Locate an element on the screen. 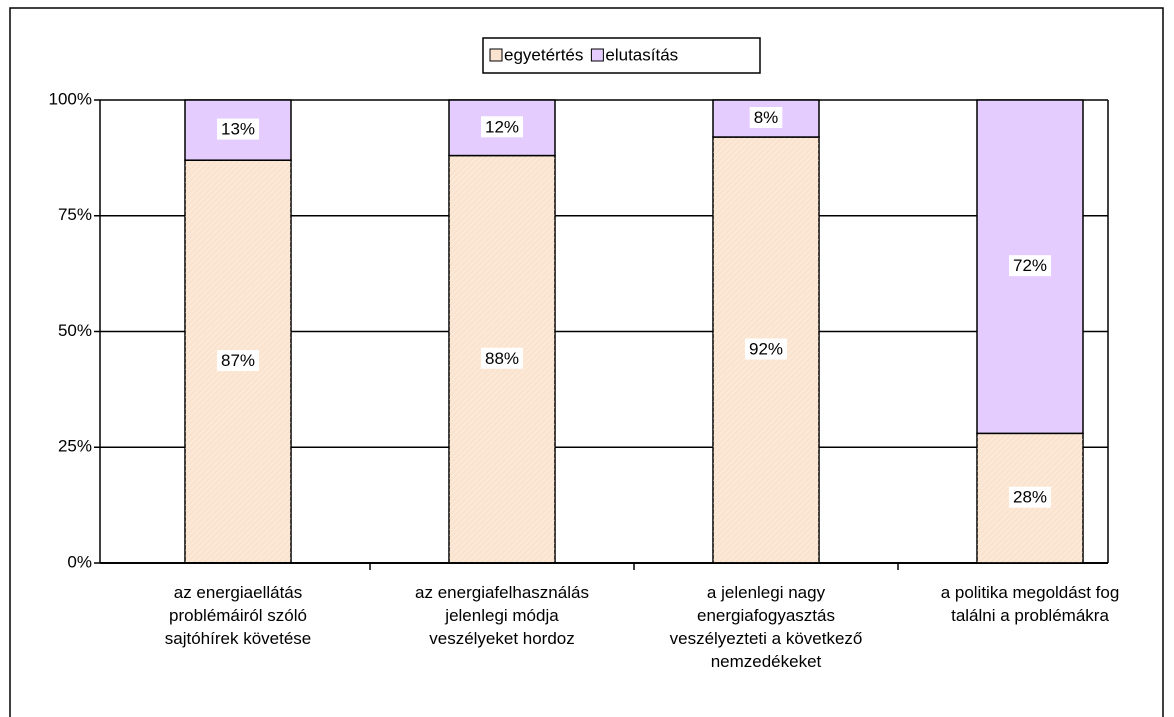 The width and height of the screenshot is (1174, 717). legend-label: elutasítás is located at coordinates (641, 54).